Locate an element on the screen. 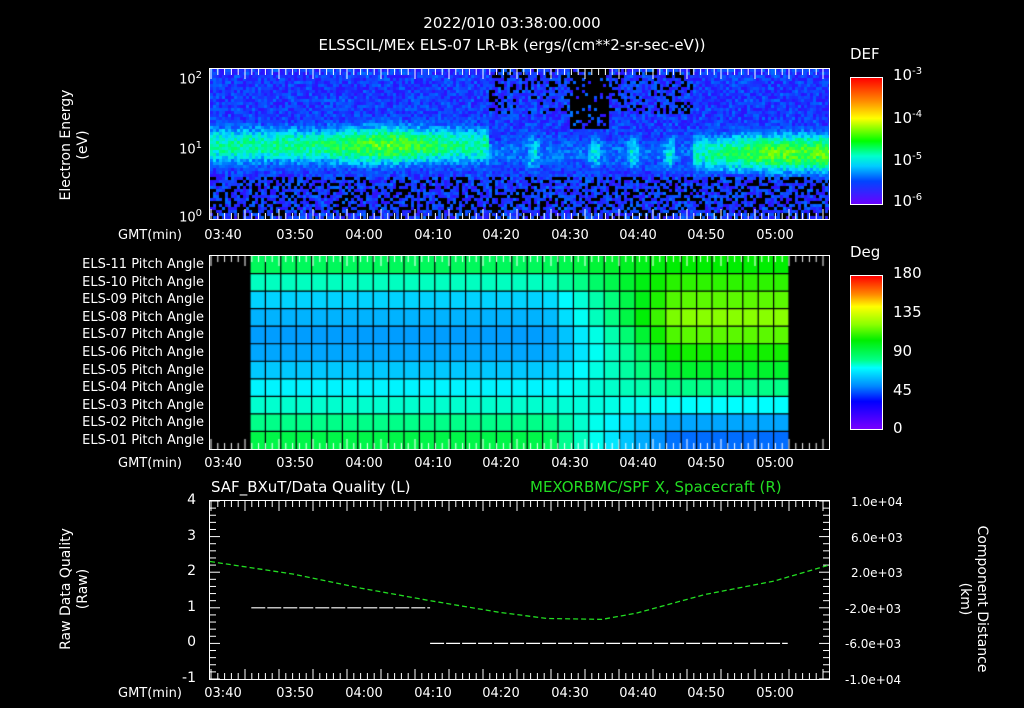 The width and height of the screenshot is (1024, 708). deg-tick-180: 180 is located at coordinates (907, 273).